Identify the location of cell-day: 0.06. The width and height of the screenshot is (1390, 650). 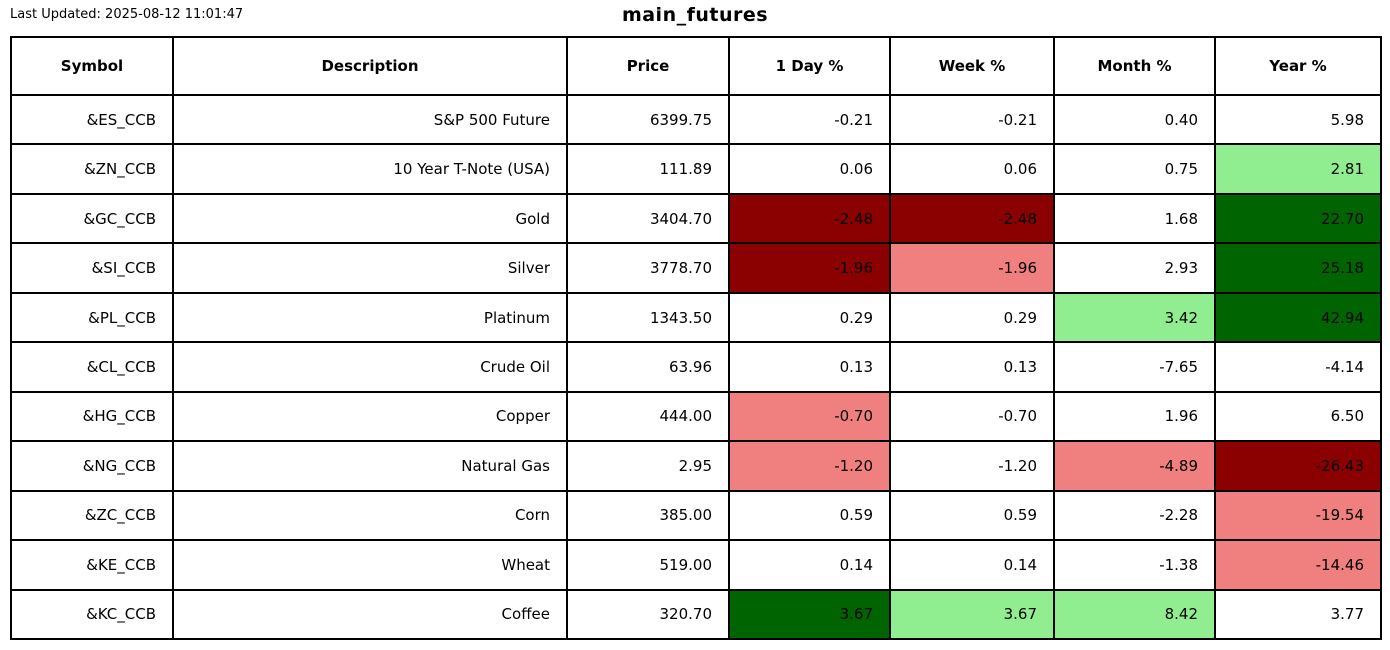
(809, 169).